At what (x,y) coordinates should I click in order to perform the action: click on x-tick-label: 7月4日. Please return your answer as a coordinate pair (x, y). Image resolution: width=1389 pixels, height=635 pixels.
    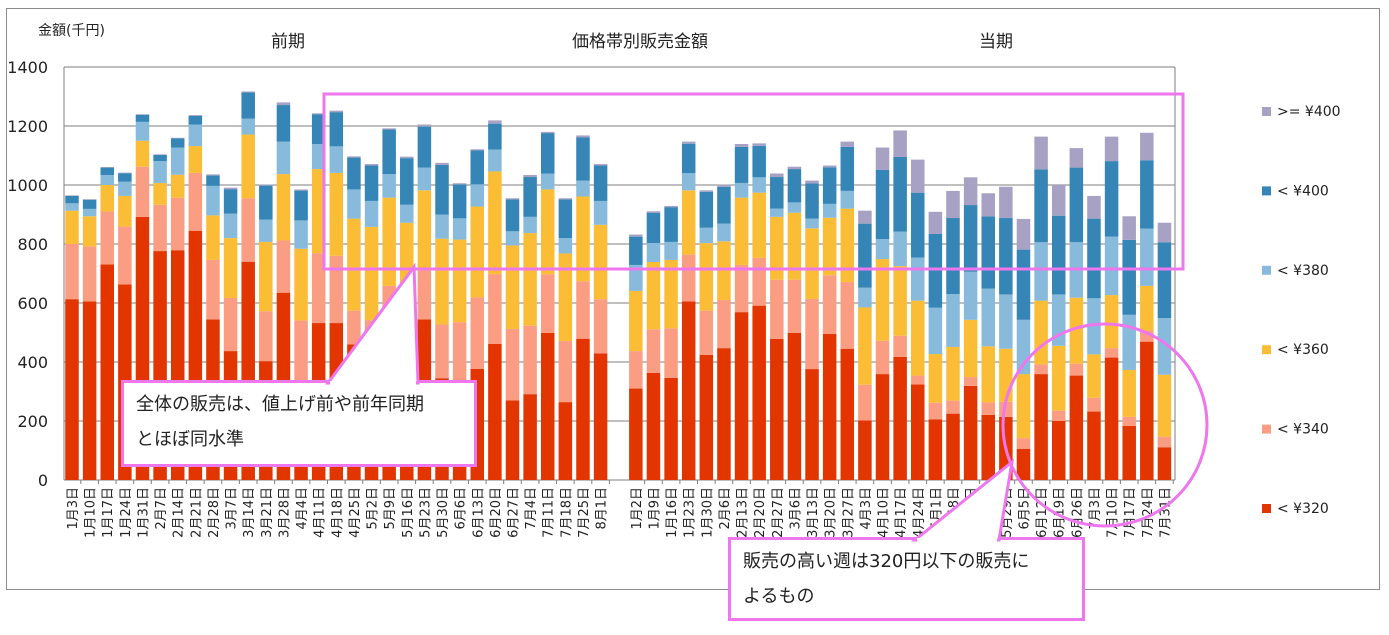
    Looking at the image, I should click on (531, 508).